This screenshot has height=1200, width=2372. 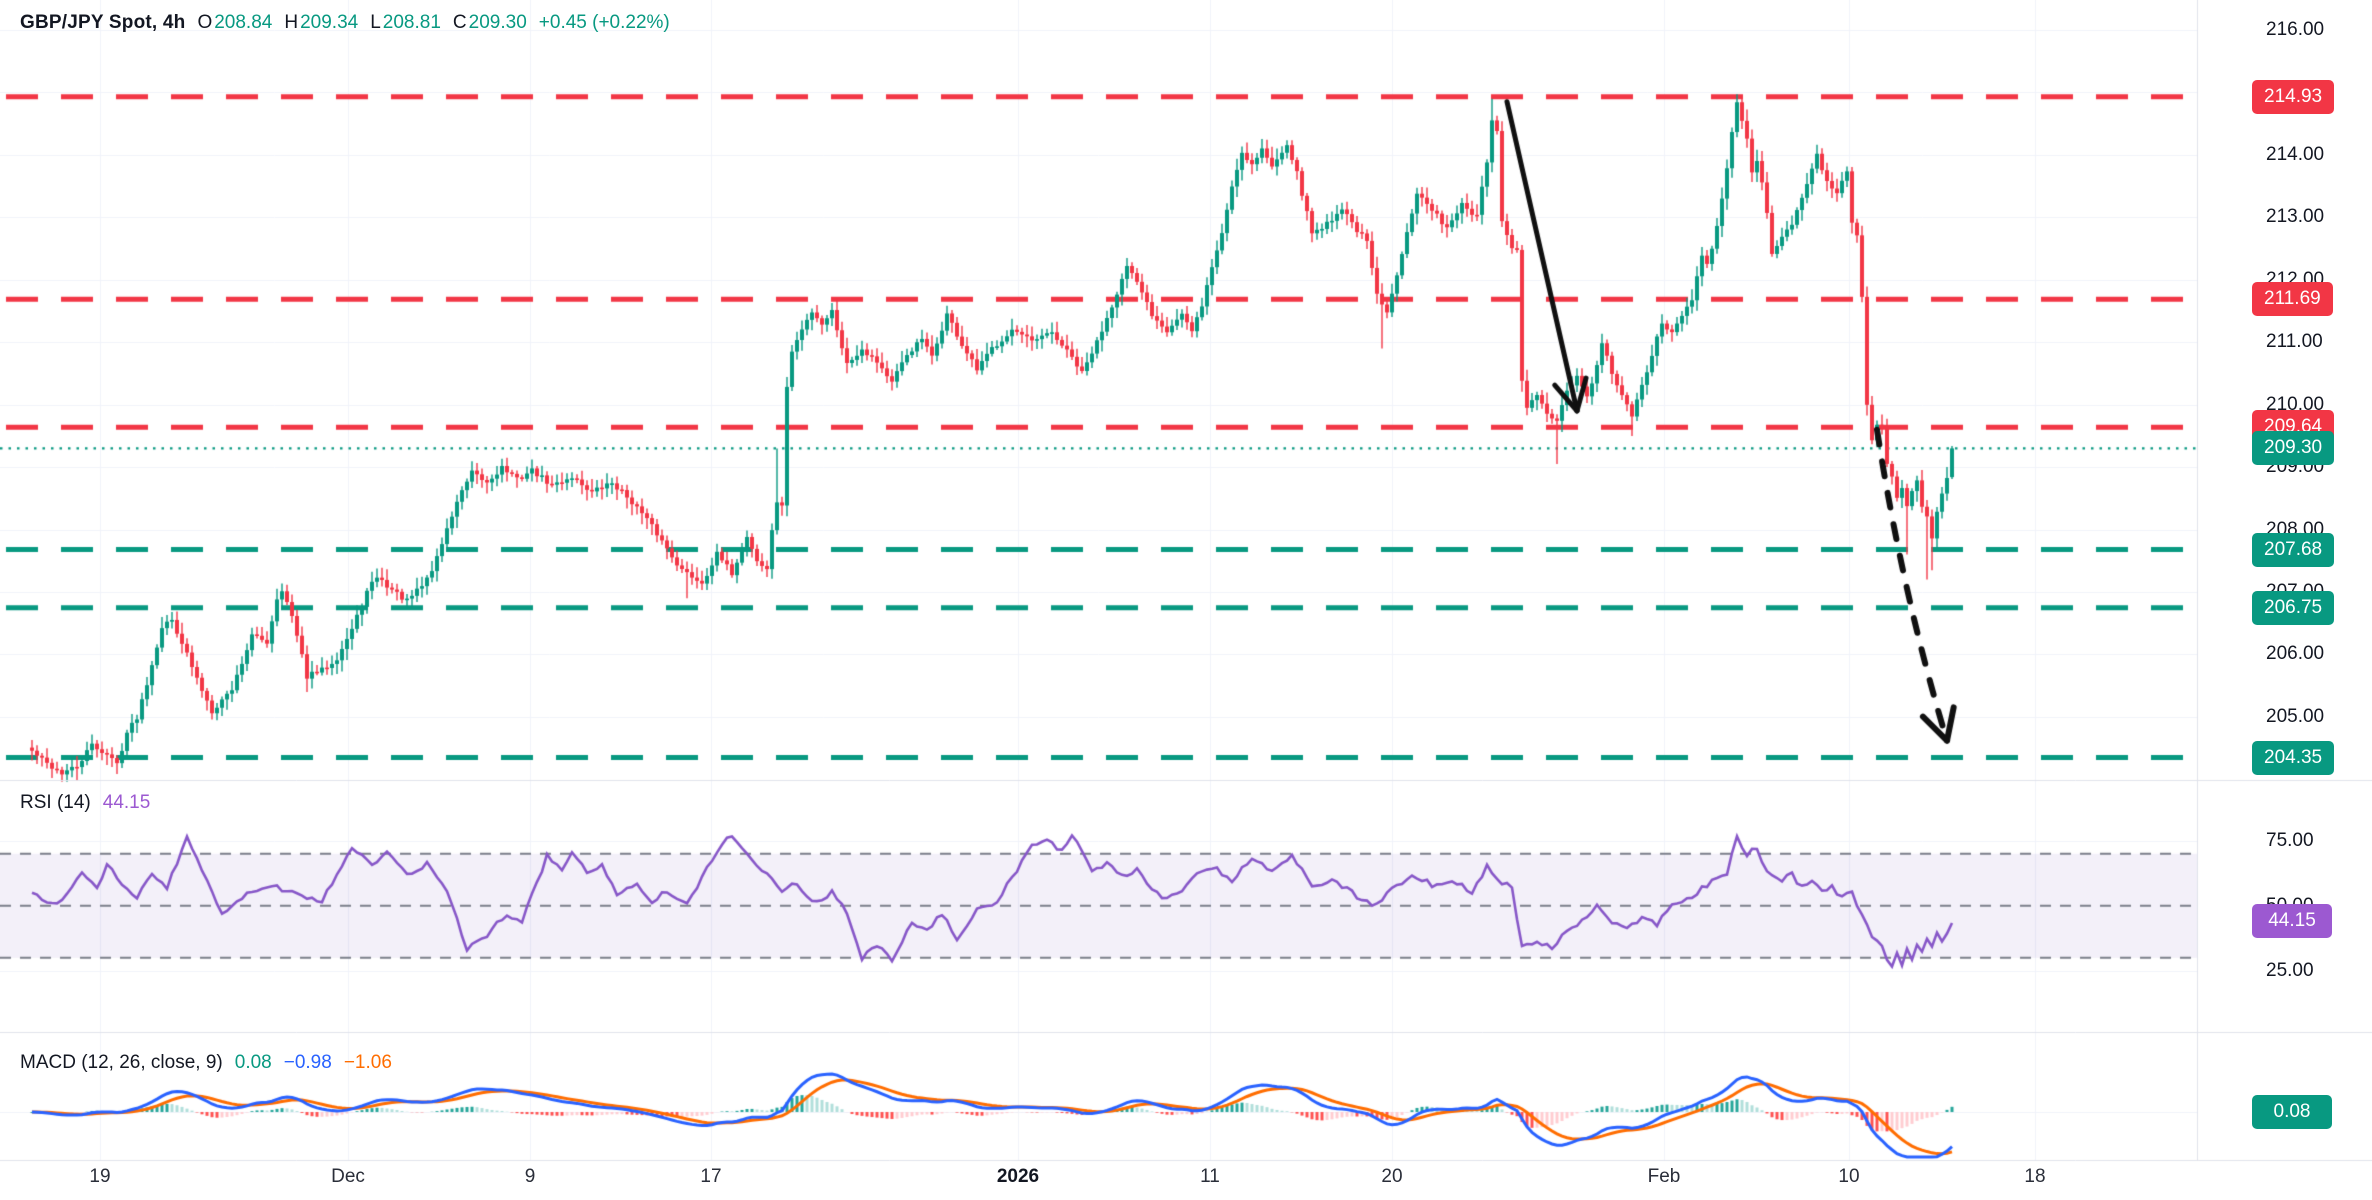 I want to click on time-axis-label: 20, so click(x=1392, y=1176).